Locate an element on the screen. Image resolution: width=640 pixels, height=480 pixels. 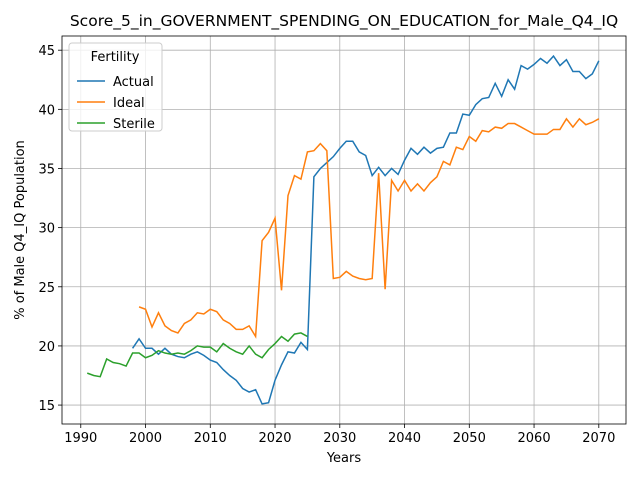
x-tick-label: 2060 is located at coordinates (534, 438).